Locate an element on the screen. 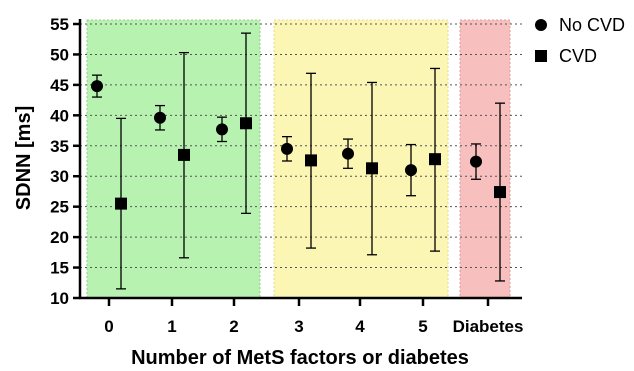 The width and height of the screenshot is (634, 371). x-axis-title: Number of MetS factors or diabetes is located at coordinates (300, 358).